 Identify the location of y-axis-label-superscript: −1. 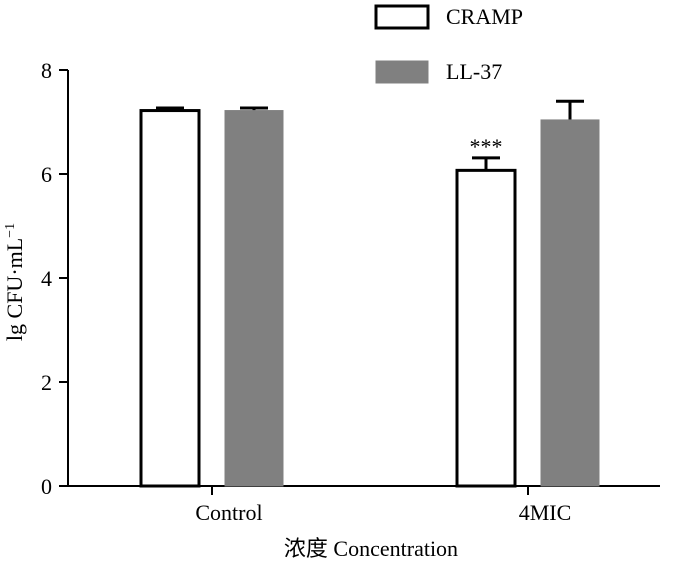
(10, 230).